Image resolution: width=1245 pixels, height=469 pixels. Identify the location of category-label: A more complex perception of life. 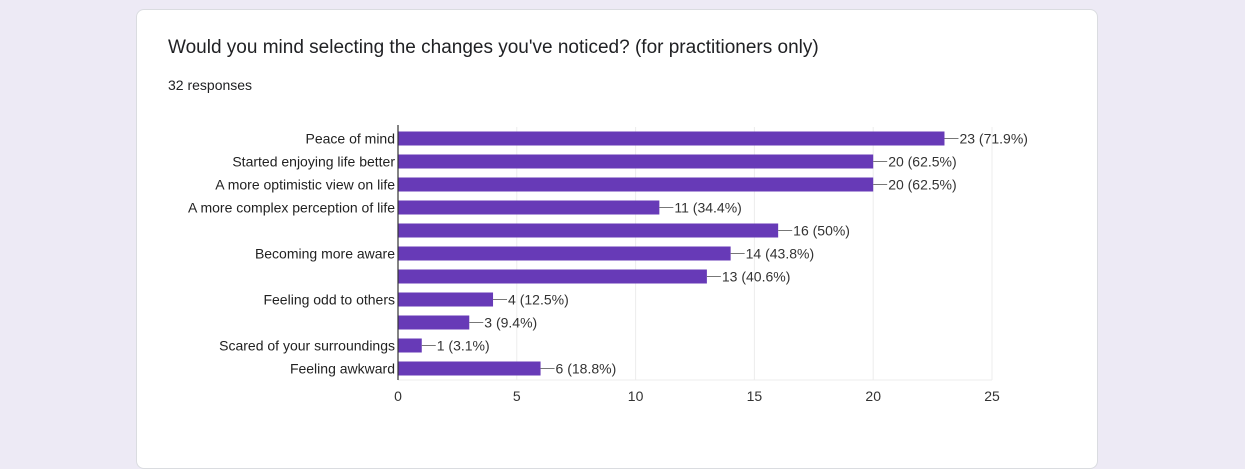
(291, 208).